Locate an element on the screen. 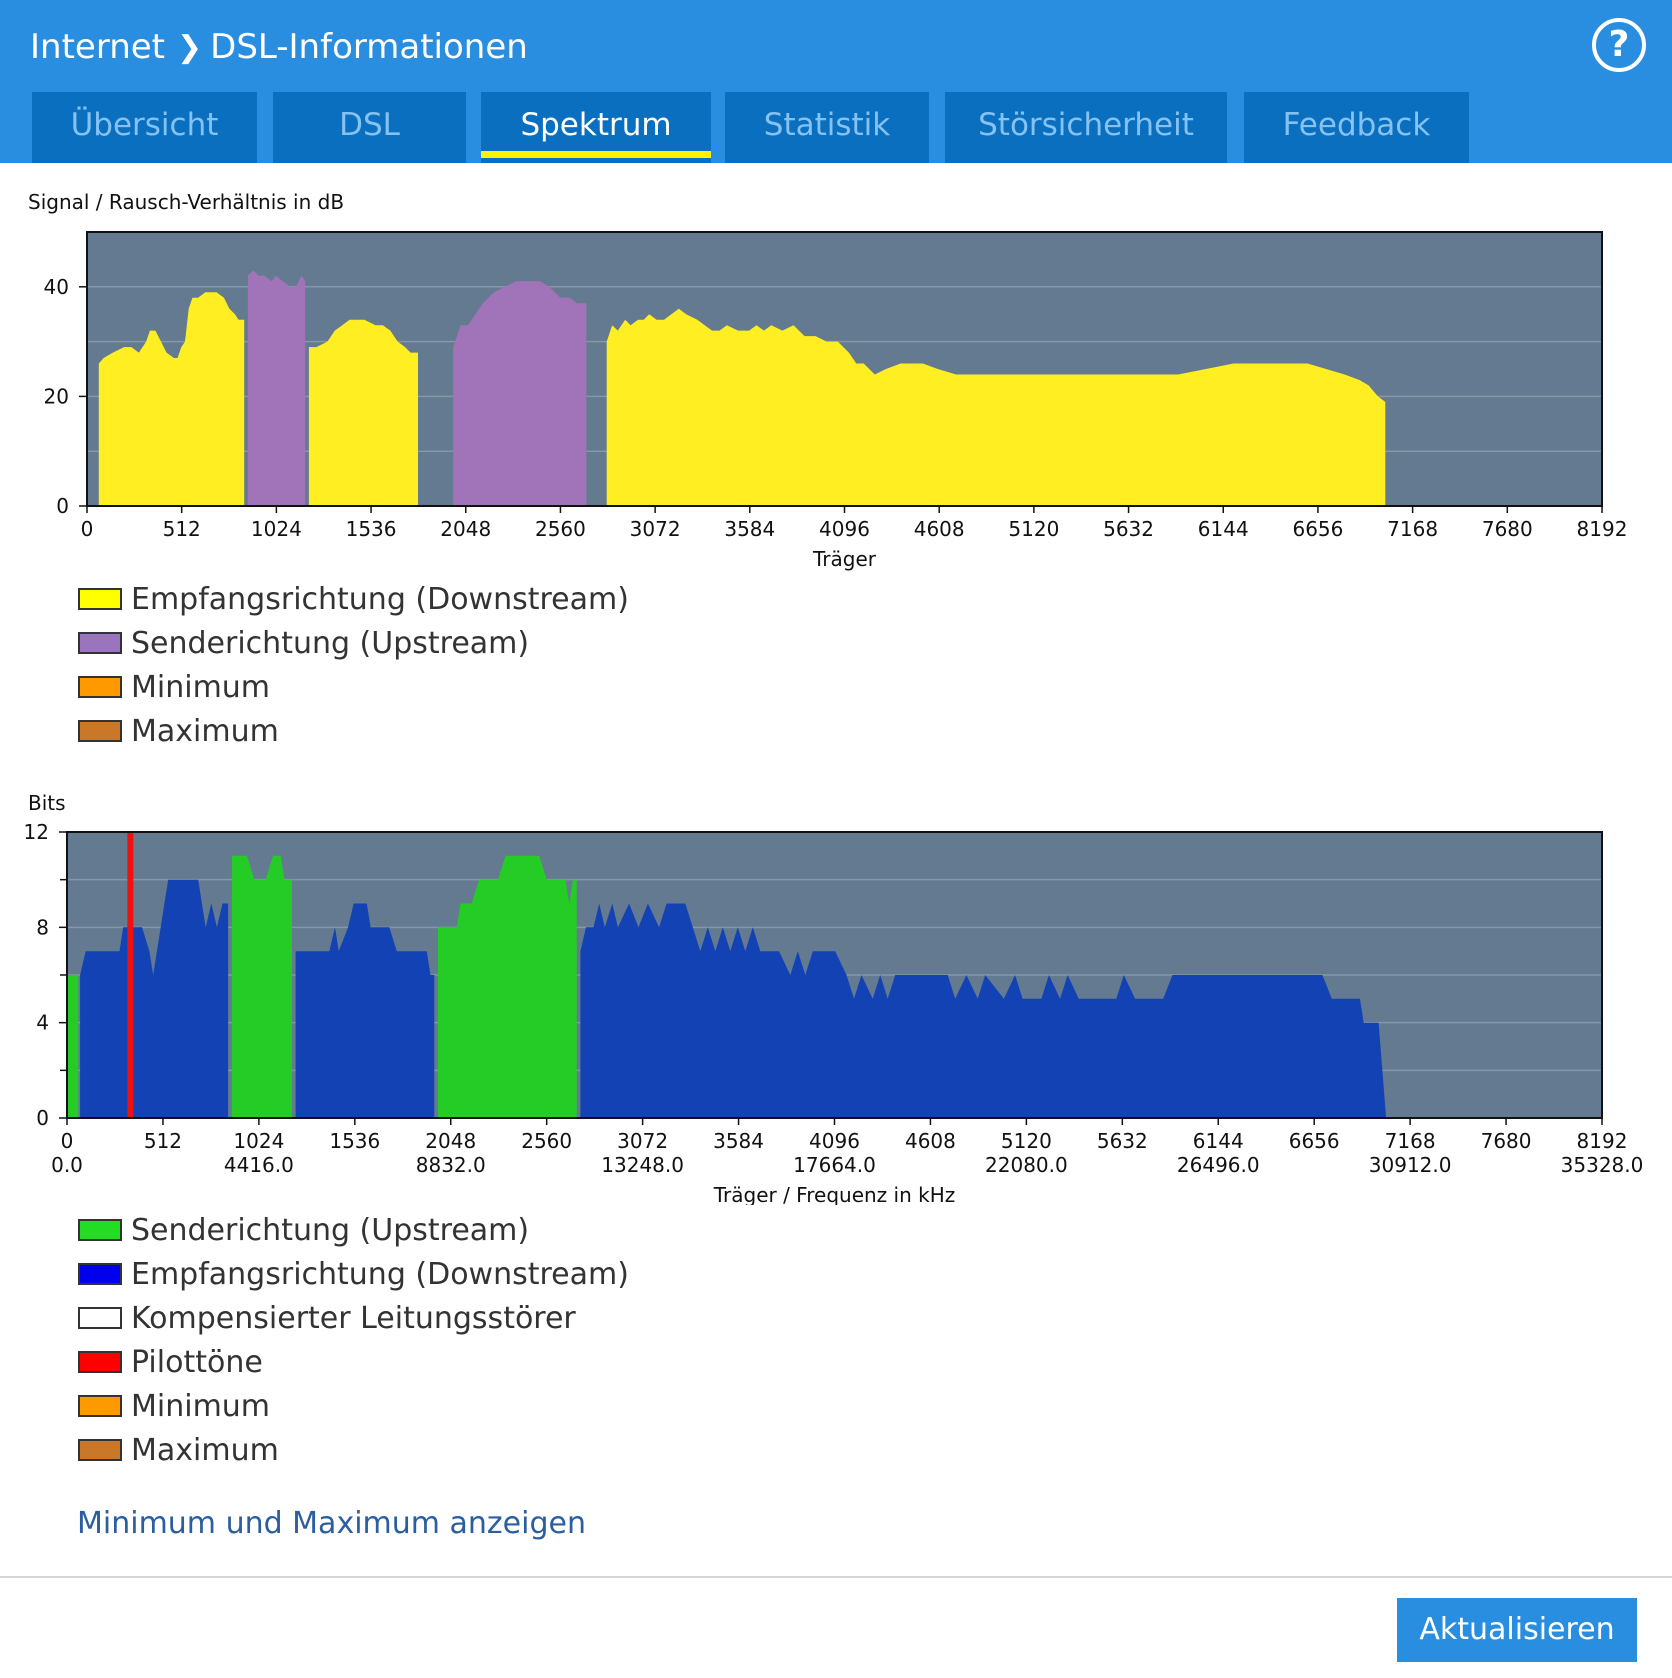  show-minmax-link: Minimum und Maximum anzeigen is located at coordinates (331, 1523).